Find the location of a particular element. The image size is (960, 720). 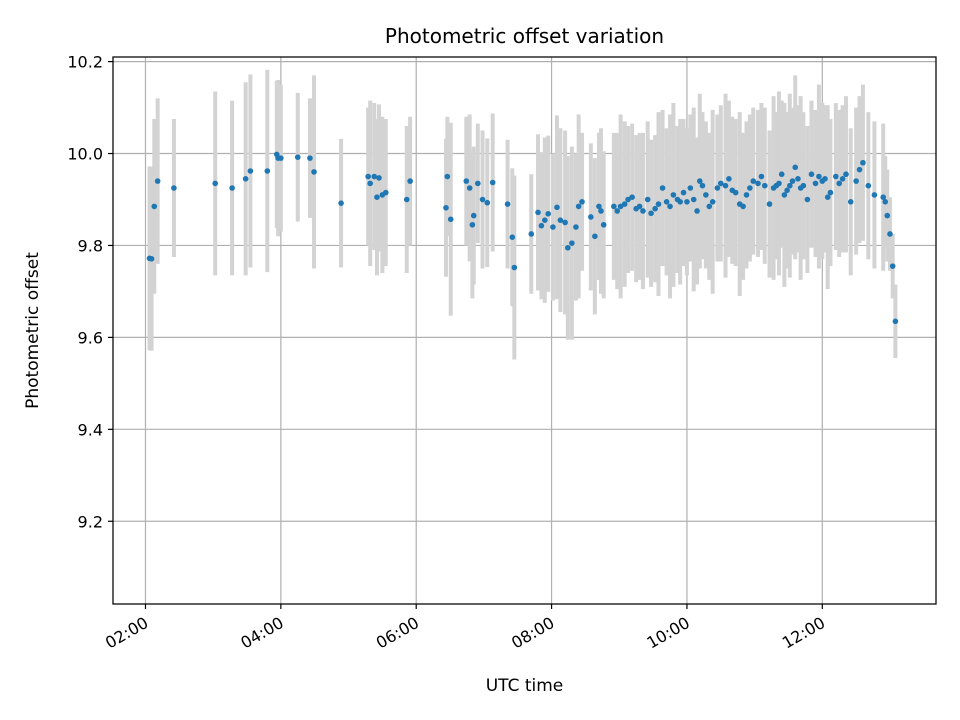

y-tick-label: 10.2 is located at coordinates (85, 62).